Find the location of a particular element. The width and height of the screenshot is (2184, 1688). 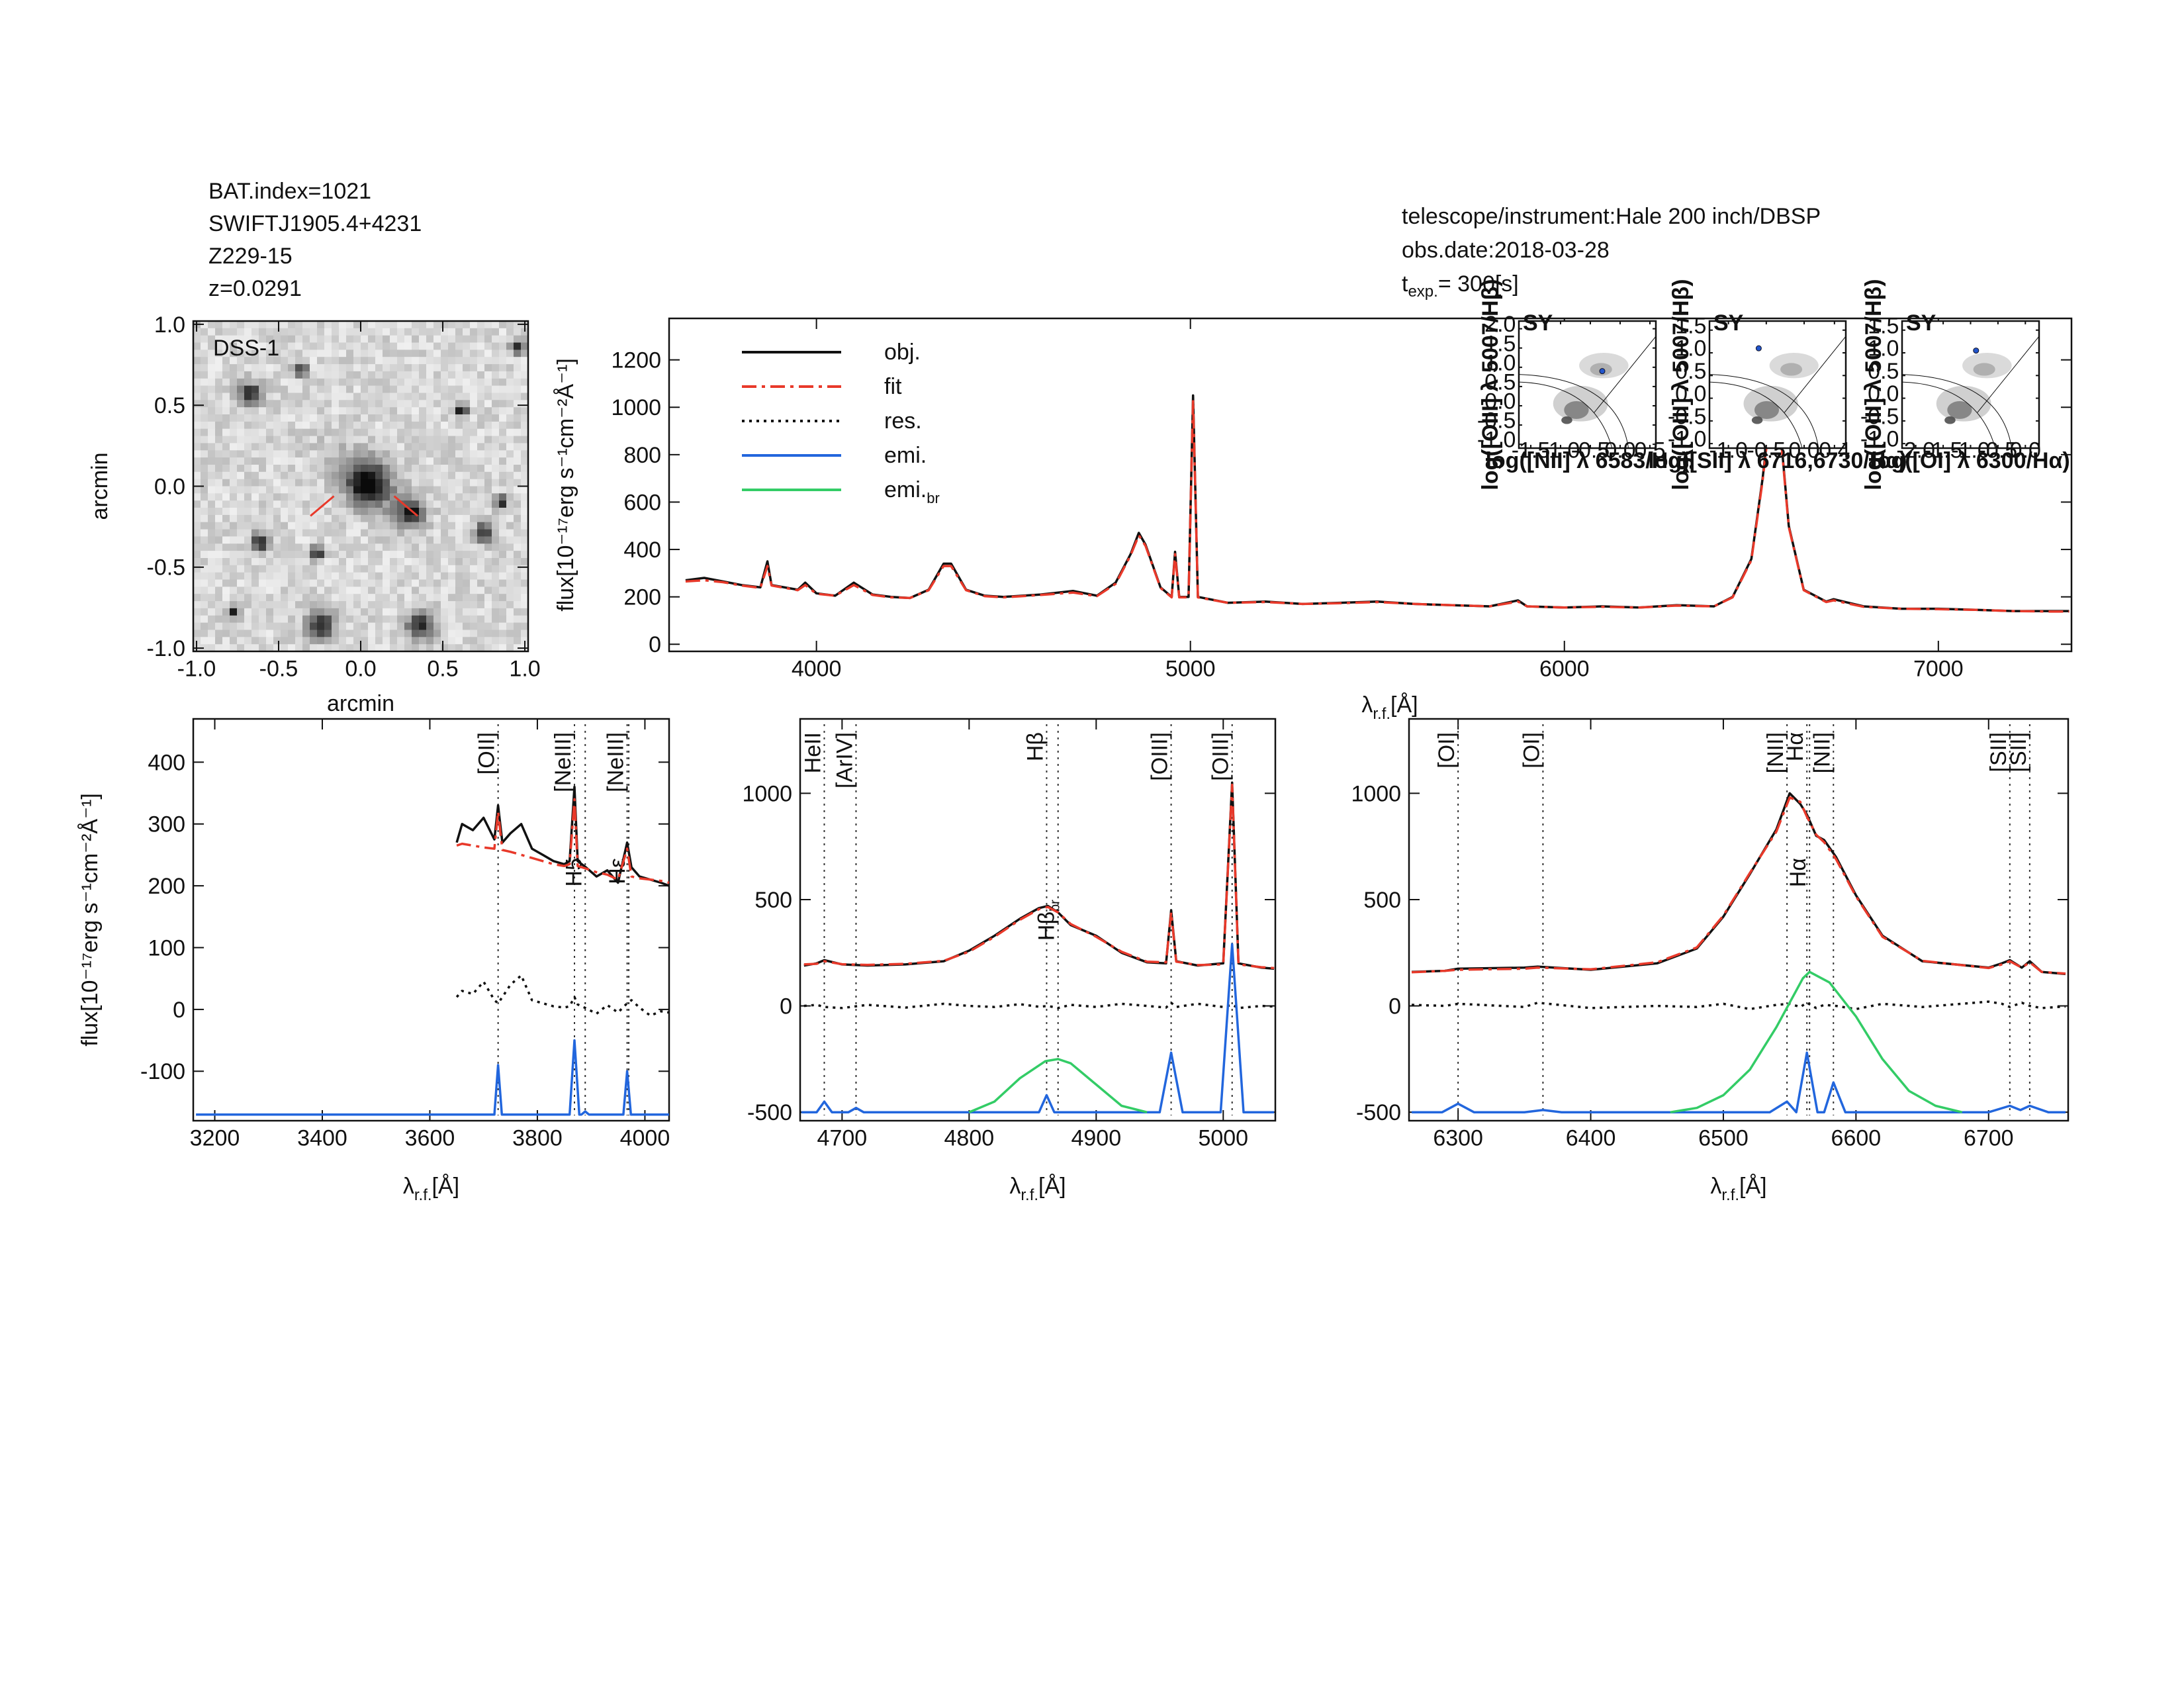

y-tick-label: -500 is located at coordinates (769, 1112).